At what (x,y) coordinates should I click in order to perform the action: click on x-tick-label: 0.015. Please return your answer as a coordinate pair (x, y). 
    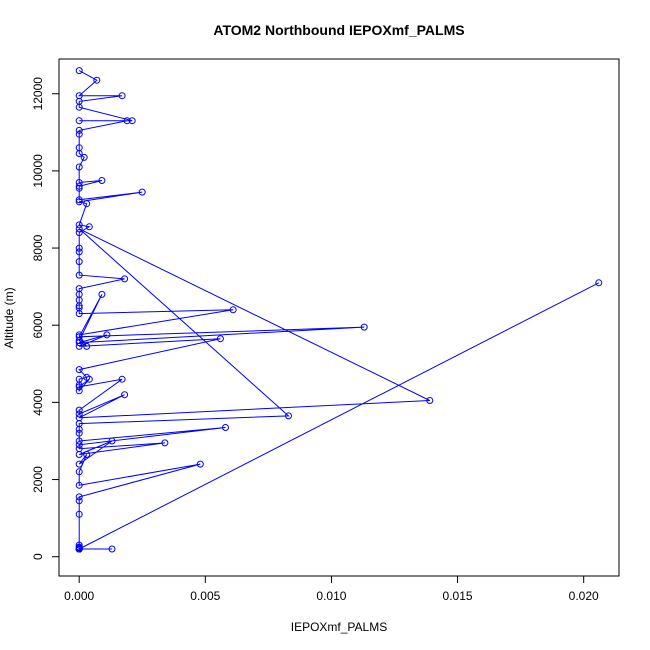
    Looking at the image, I should click on (458, 596).